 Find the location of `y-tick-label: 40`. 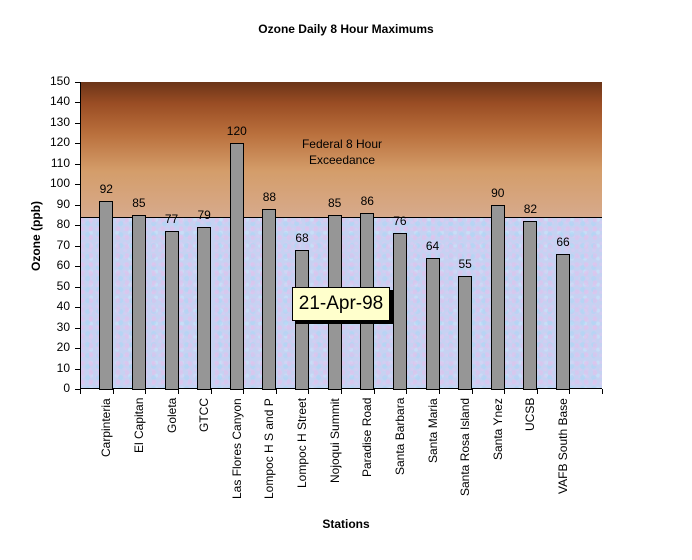

y-tick-label: 40 is located at coordinates (63, 306).